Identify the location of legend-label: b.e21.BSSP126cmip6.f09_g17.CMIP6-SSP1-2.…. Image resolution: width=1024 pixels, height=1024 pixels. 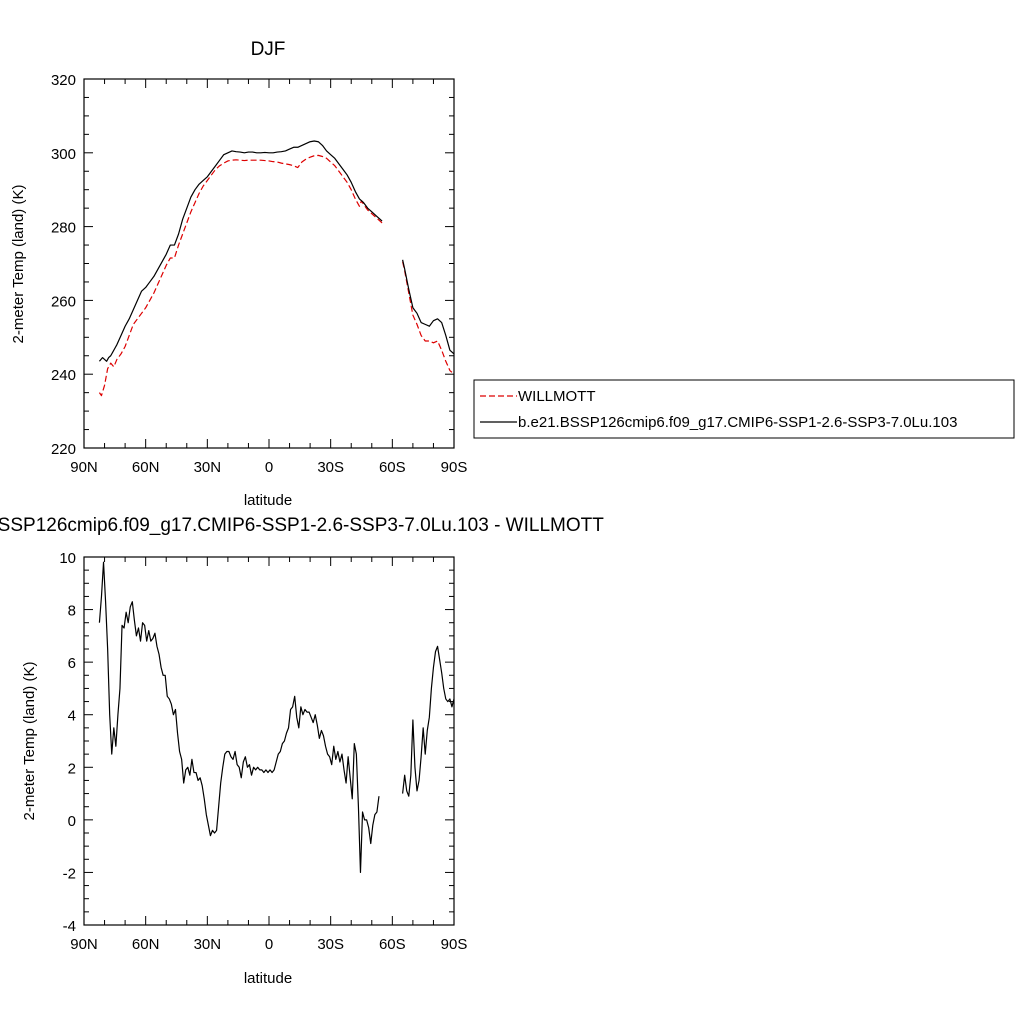
(737, 422).